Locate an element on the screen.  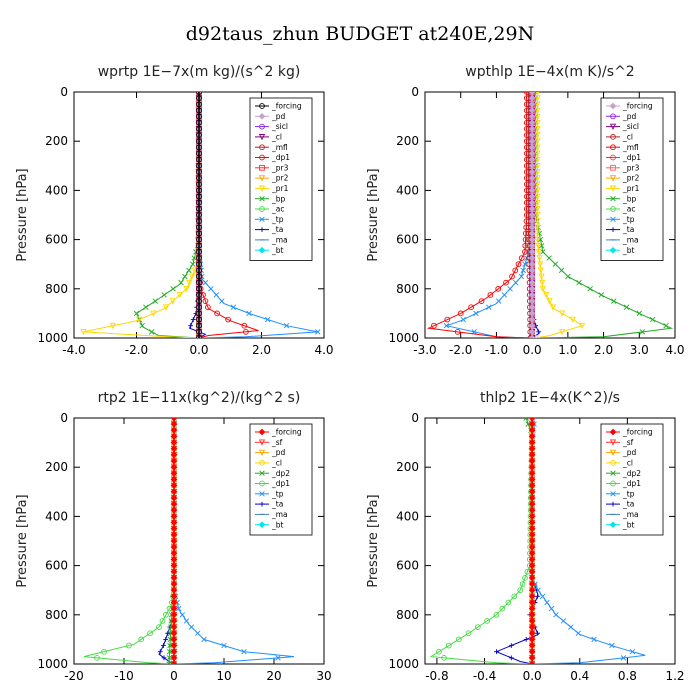
legend-entry: _forcing is located at coordinates (286, 432).